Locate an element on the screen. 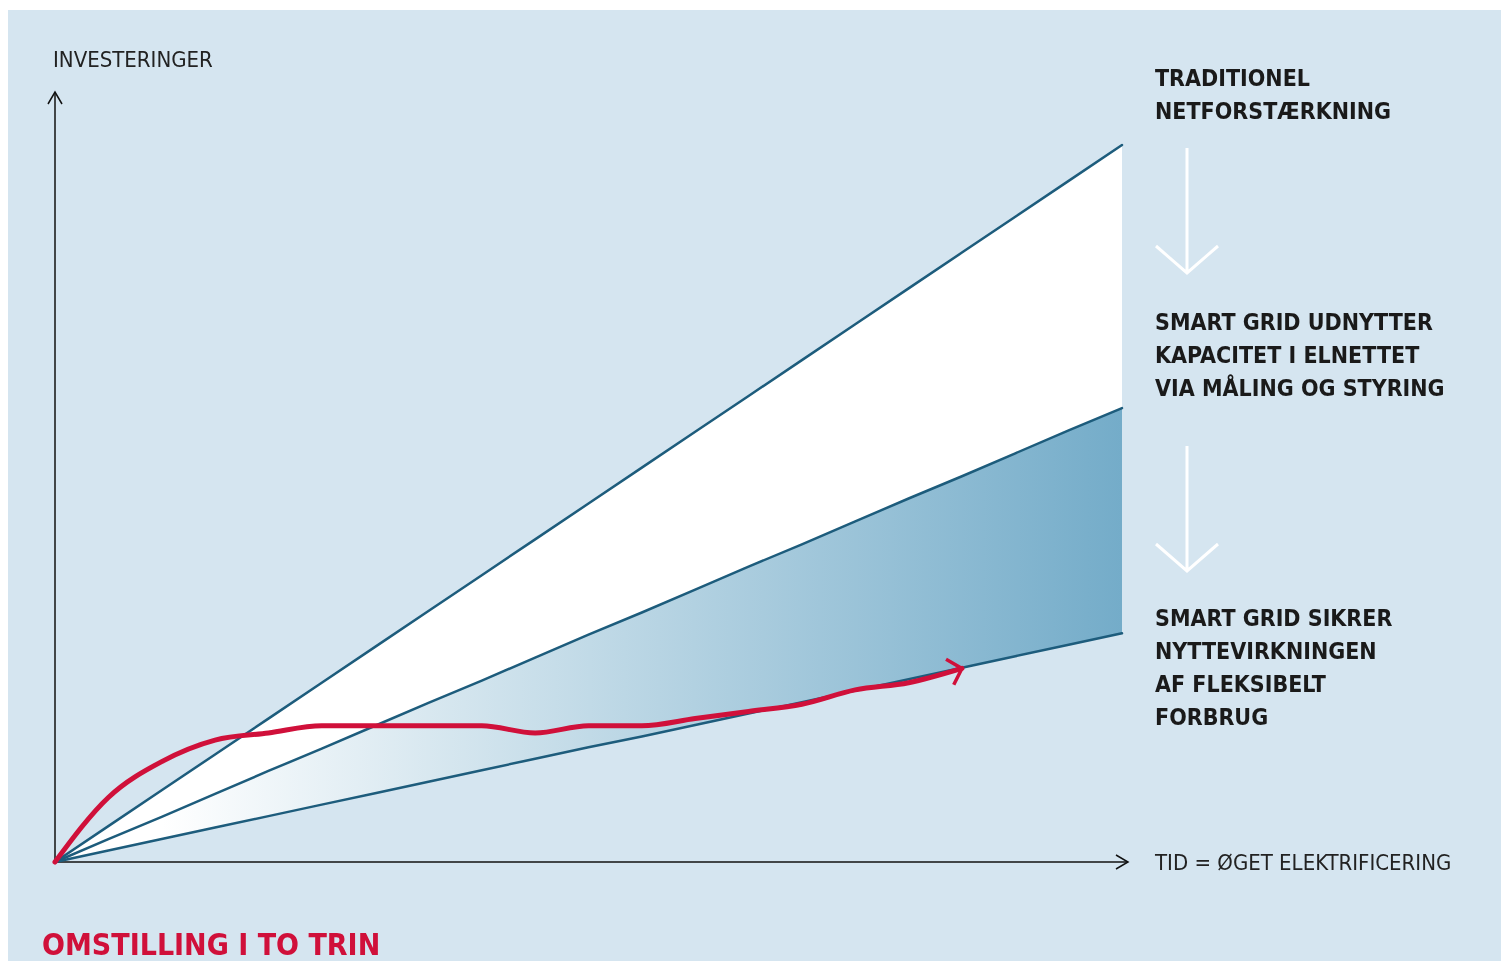 The height and width of the screenshot is (961, 1501). text: SMART GRID UDNYTTER KAPACITET I ELNETTET VIA MÅLING OG STYRING is located at coordinates (1300, 355).